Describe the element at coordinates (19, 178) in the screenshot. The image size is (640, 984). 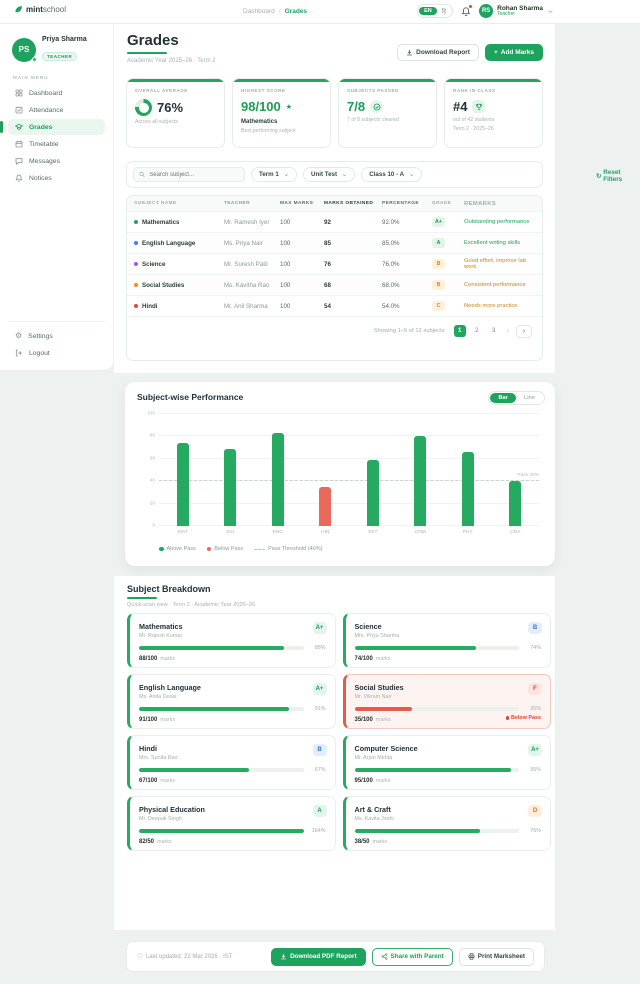
I see `notices-bell-icon` at that location.